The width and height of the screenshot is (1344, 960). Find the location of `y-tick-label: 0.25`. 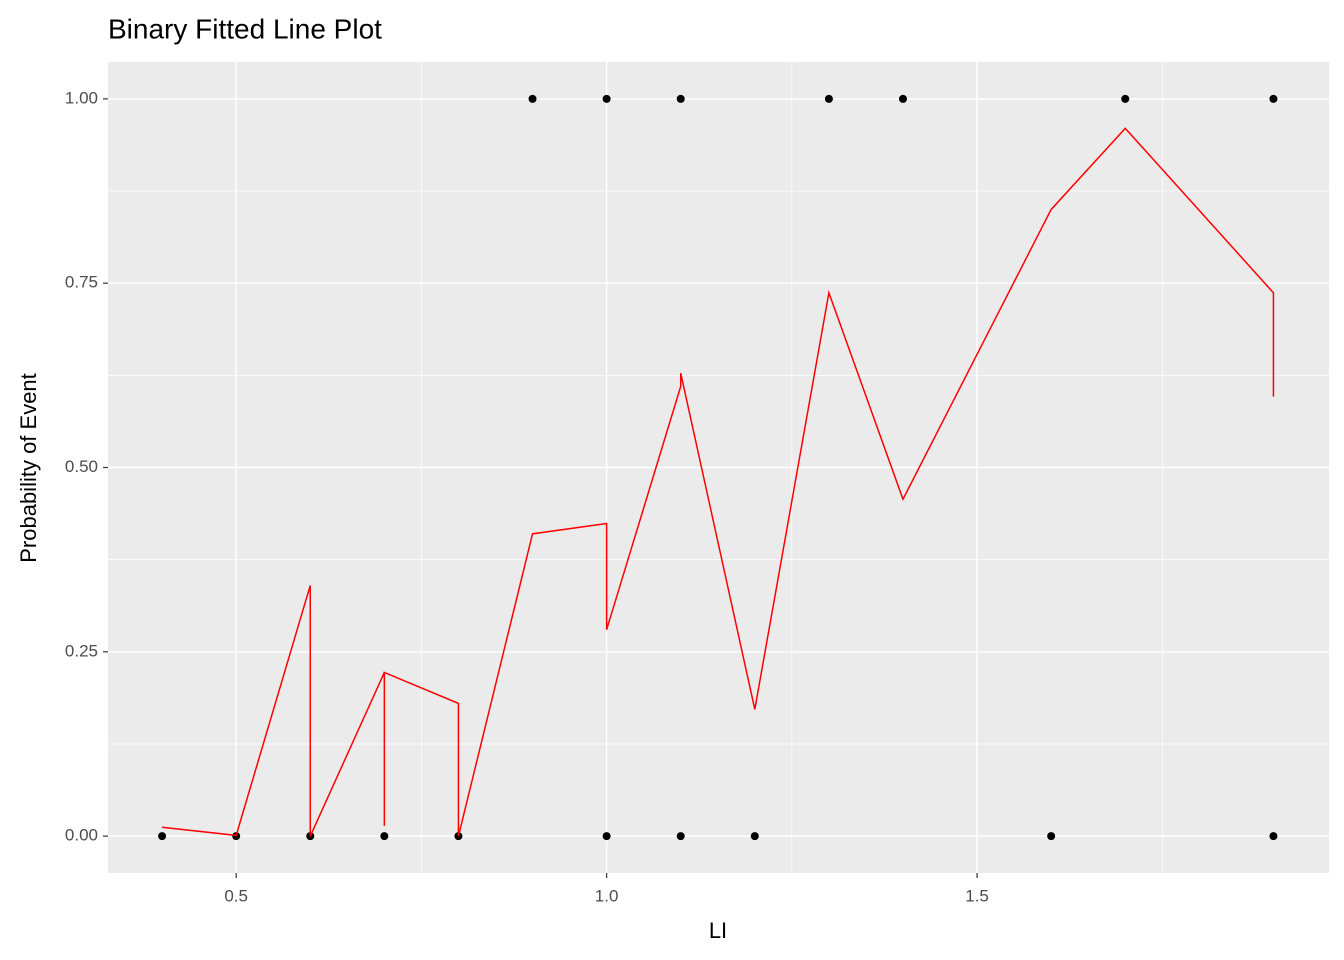

y-tick-label: 0.25 is located at coordinates (81, 650).